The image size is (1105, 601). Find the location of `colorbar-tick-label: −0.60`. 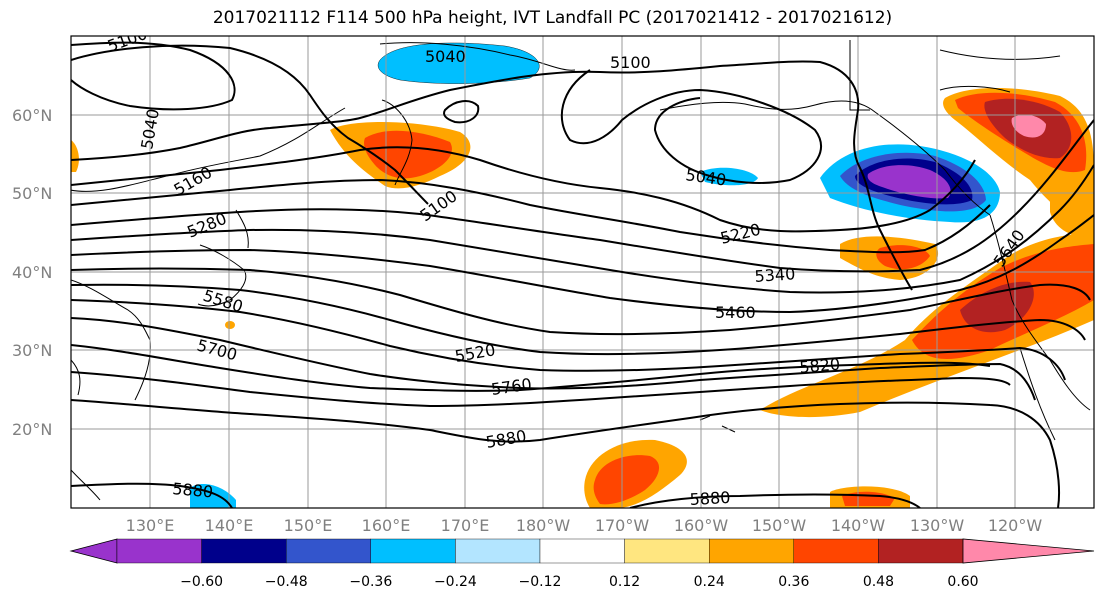

colorbar-tick-label: −0.60 is located at coordinates (201, 582).